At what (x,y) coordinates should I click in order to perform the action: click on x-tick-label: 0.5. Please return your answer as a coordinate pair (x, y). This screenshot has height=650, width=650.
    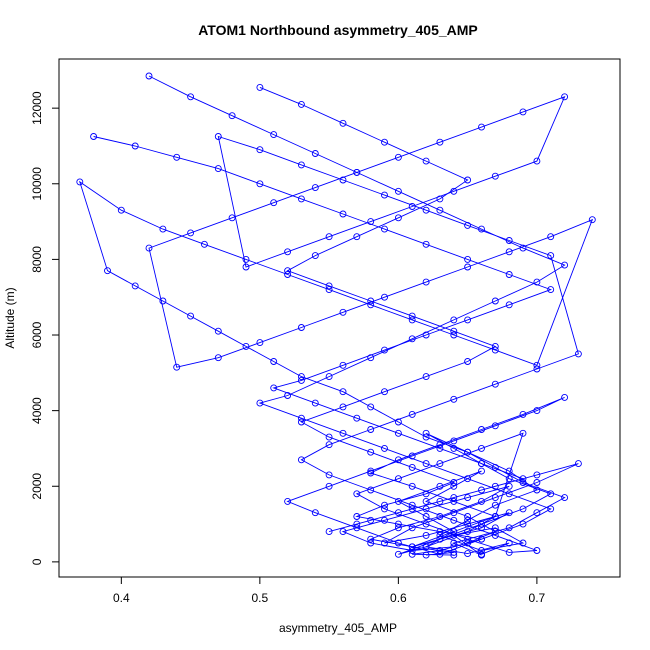
    Looking at the image, I should click on (260, 598).